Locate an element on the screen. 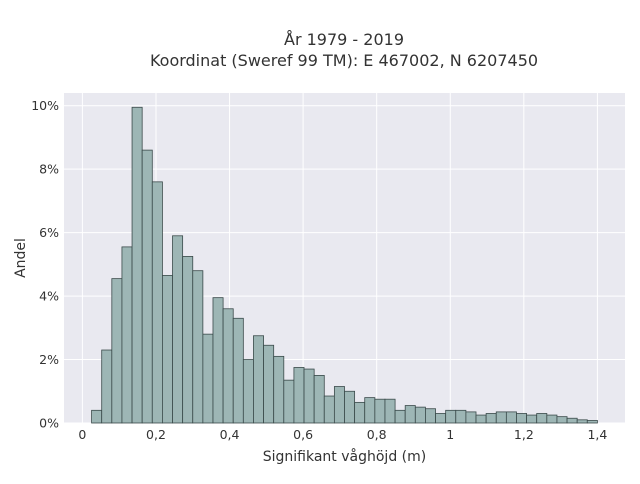  y-tick-label: 6% is located at coordinates (49, 232).